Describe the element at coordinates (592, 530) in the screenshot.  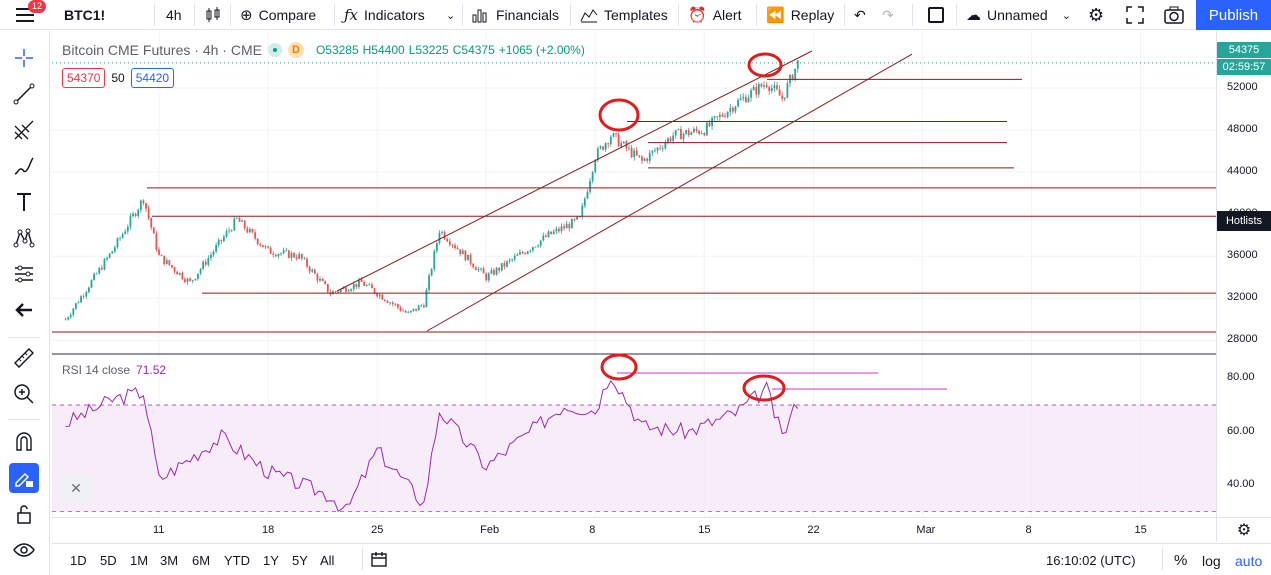
I see `time-tick-label: 8` at that location.